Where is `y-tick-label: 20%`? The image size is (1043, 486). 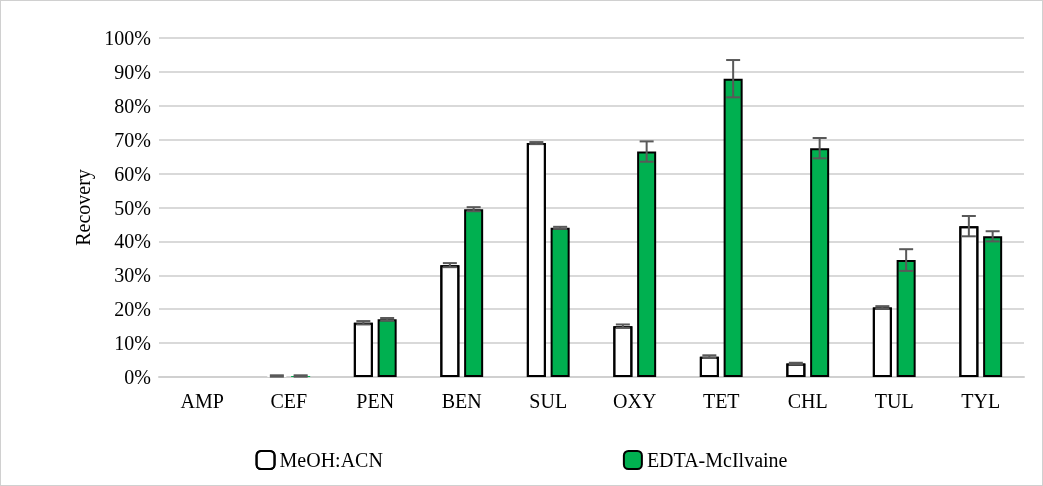
y-tick-label: 20% is located at coordinates (132, 309).